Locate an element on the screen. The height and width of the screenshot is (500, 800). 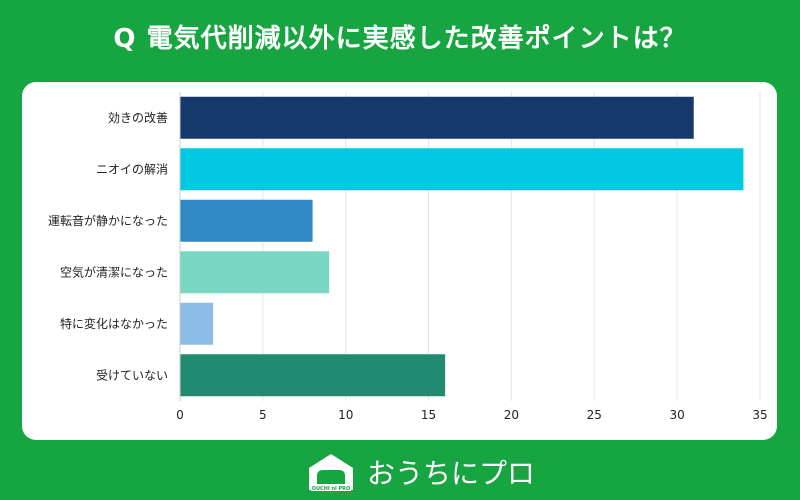
category-label: 効きの改善 is located at coordinates (138, 117).